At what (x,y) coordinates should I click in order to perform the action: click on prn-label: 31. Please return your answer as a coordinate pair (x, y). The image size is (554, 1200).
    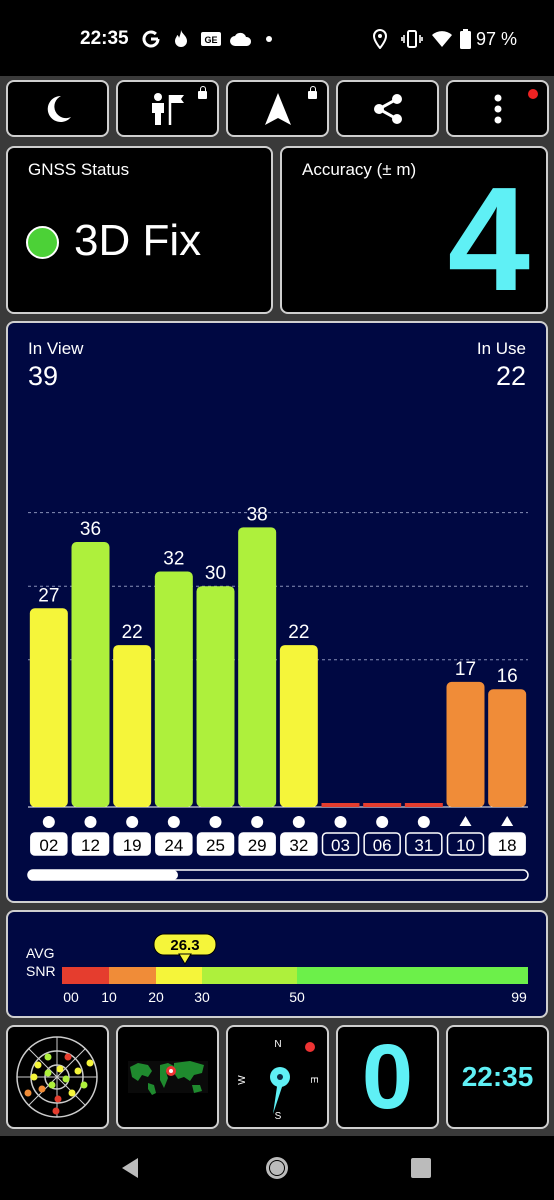
    Looking at the image, I should click on (423, 845).